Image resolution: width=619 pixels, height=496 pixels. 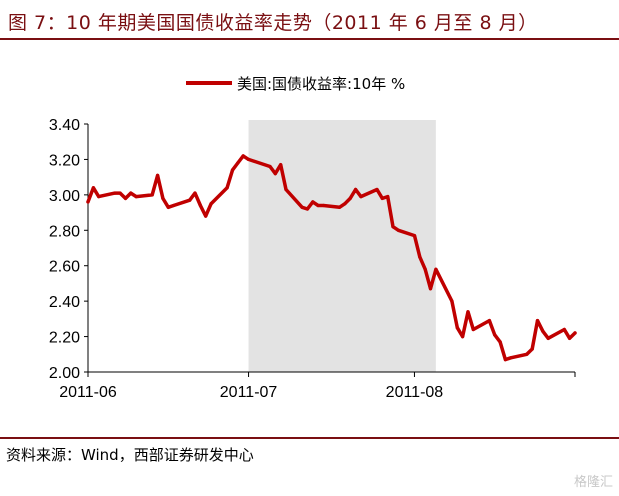 I want to click on legend: 美国:国债收益率:10年 %, so click(x=295, y=84).